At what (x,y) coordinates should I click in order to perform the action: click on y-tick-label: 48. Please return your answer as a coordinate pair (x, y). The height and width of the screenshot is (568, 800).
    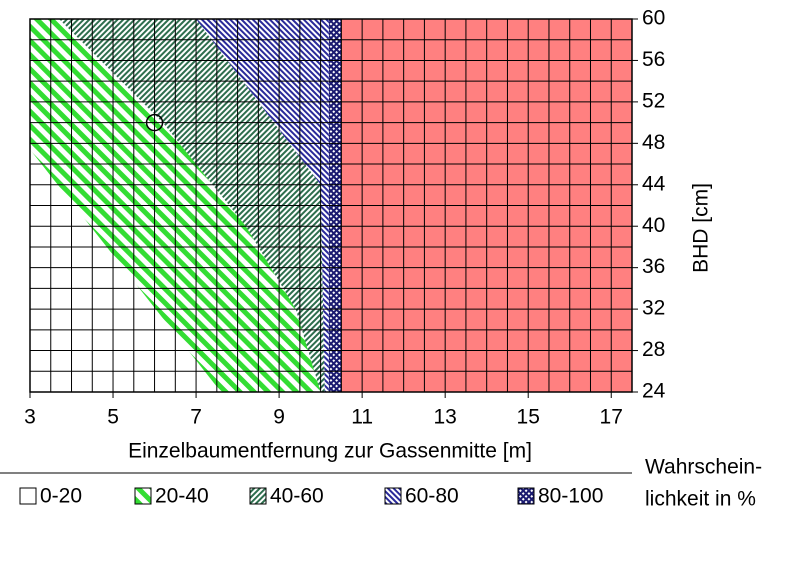
    Looking at the image, I should click on (653, 142).